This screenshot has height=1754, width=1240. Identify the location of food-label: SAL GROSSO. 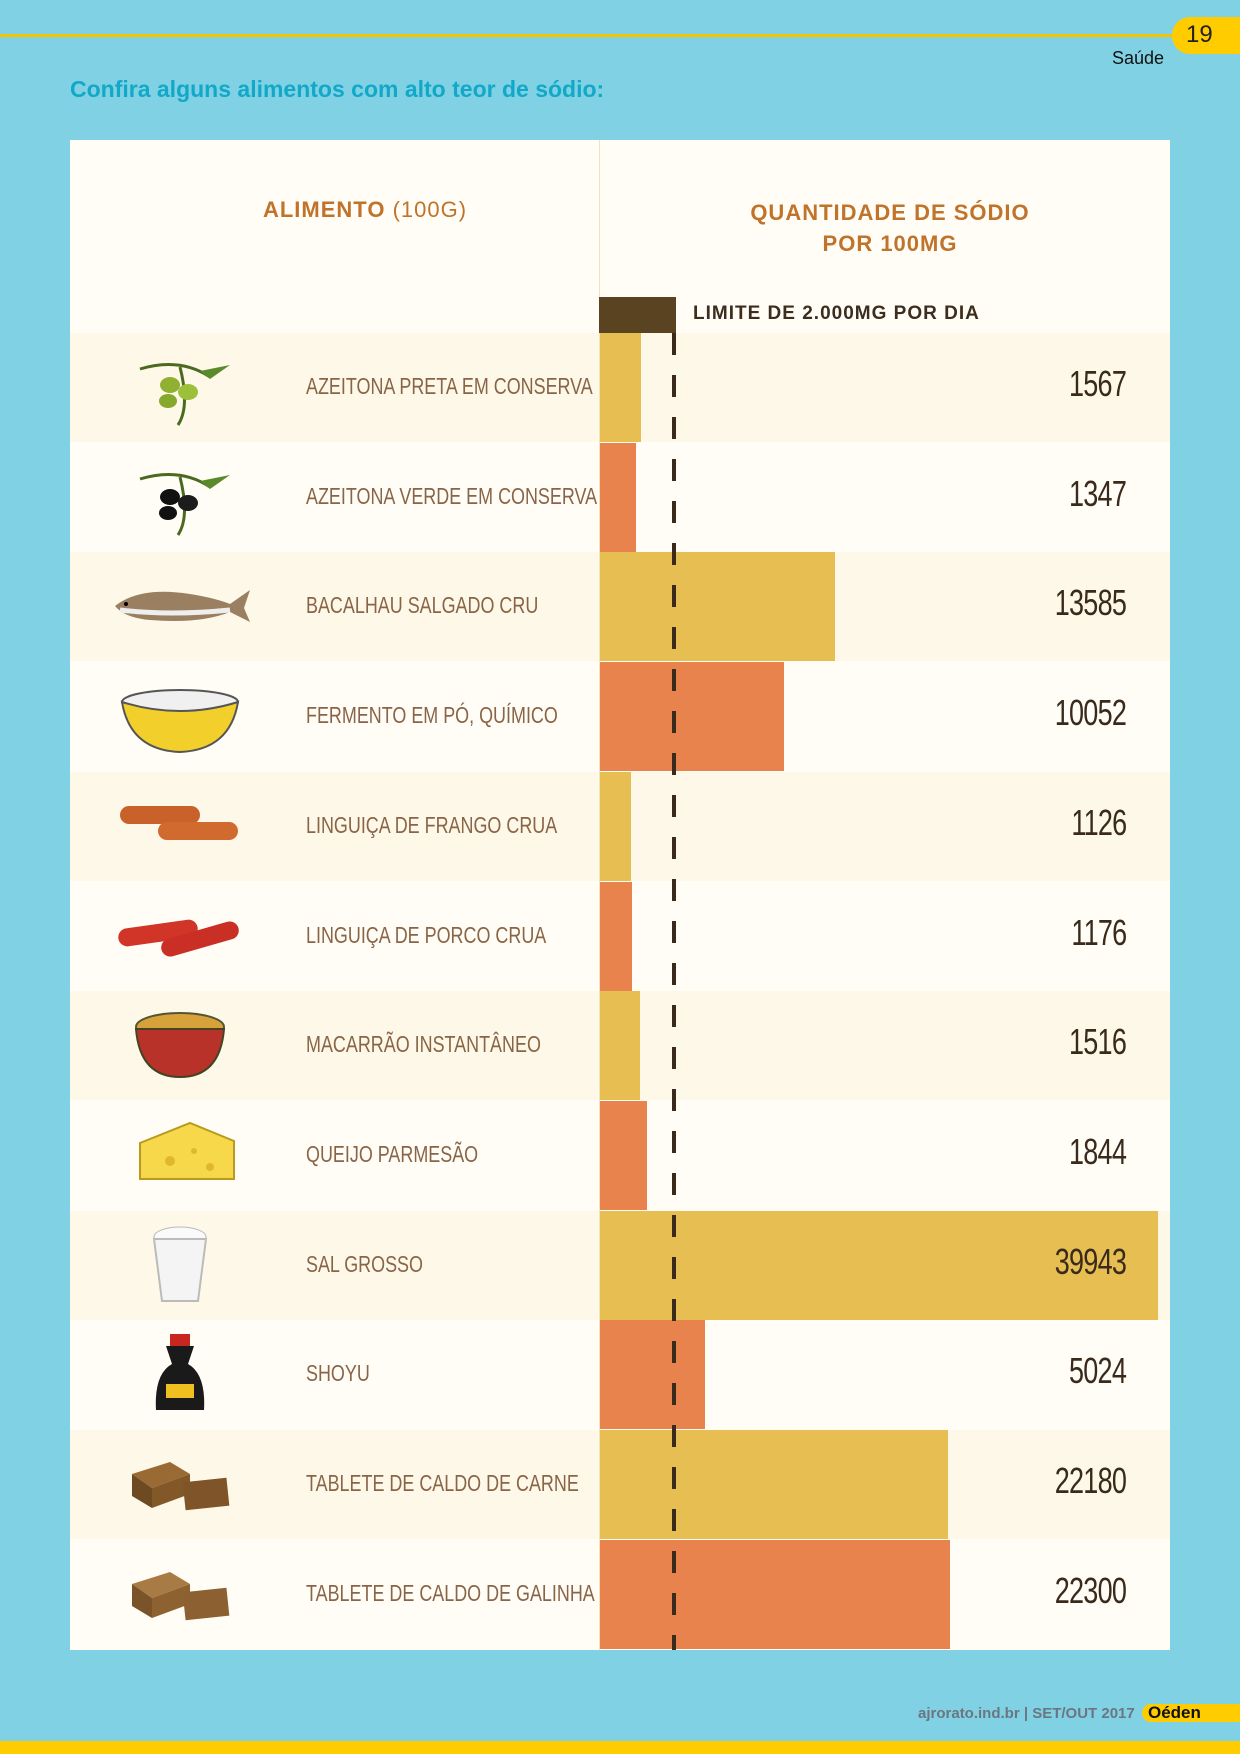
(364, 1263).